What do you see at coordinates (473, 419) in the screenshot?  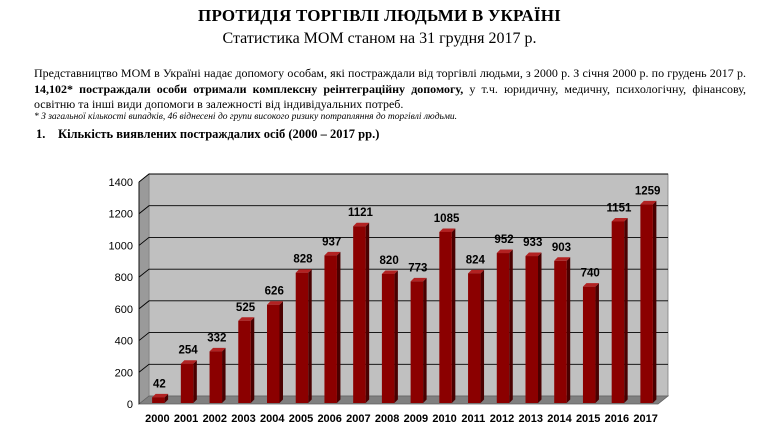 I see `x-tick-label: 2011` at bounding box center [473, 419].